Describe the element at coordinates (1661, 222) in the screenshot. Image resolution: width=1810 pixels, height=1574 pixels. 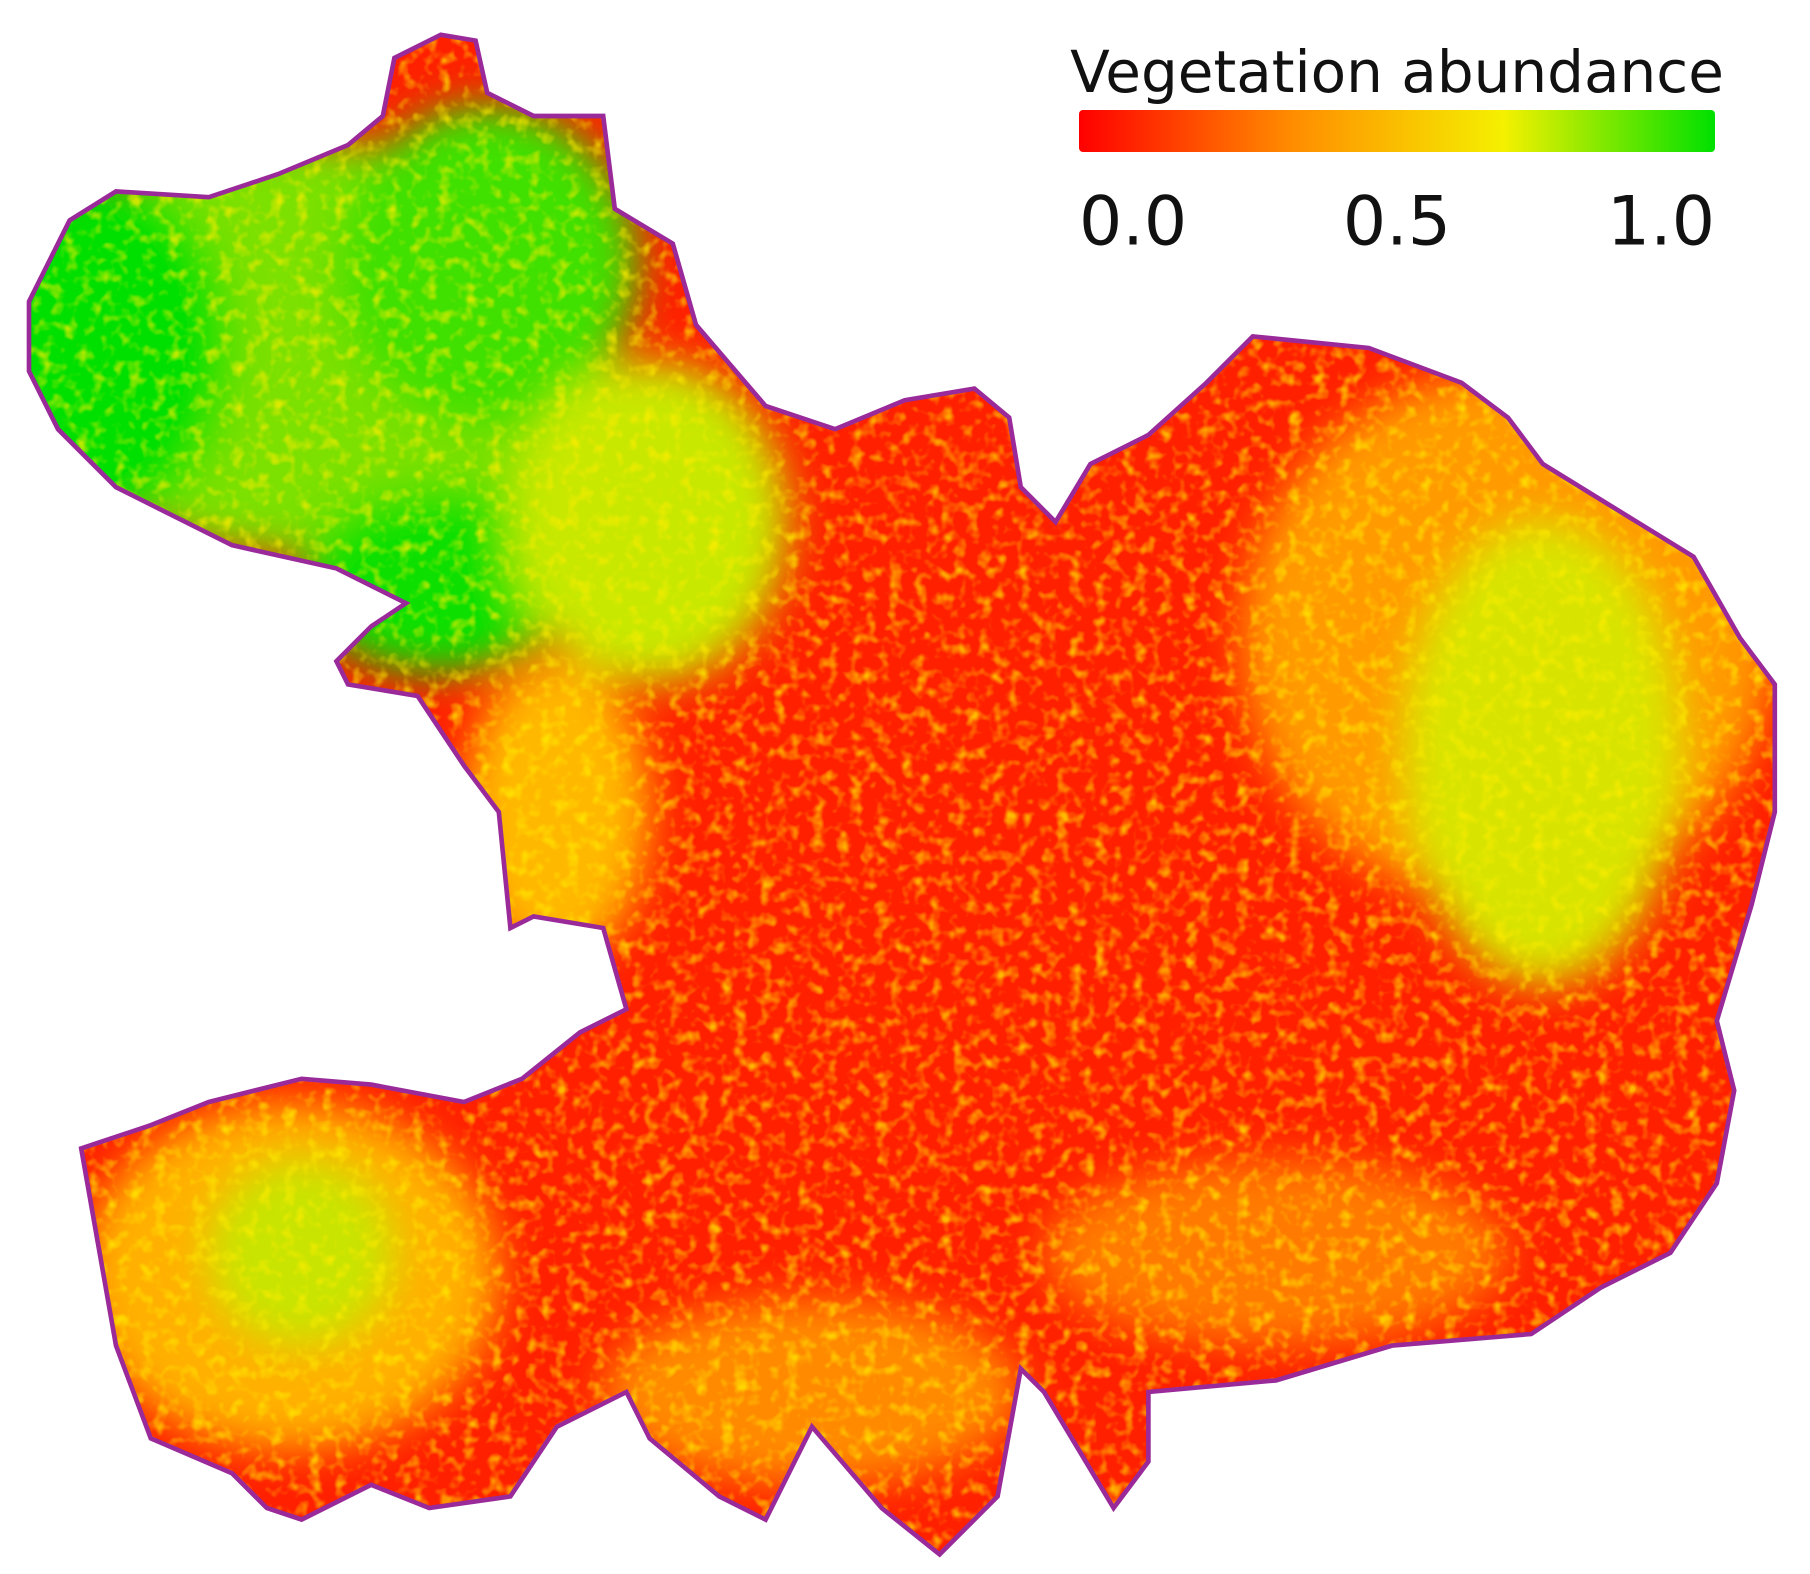
I see `legend-tick-label: 1.0` at that location.